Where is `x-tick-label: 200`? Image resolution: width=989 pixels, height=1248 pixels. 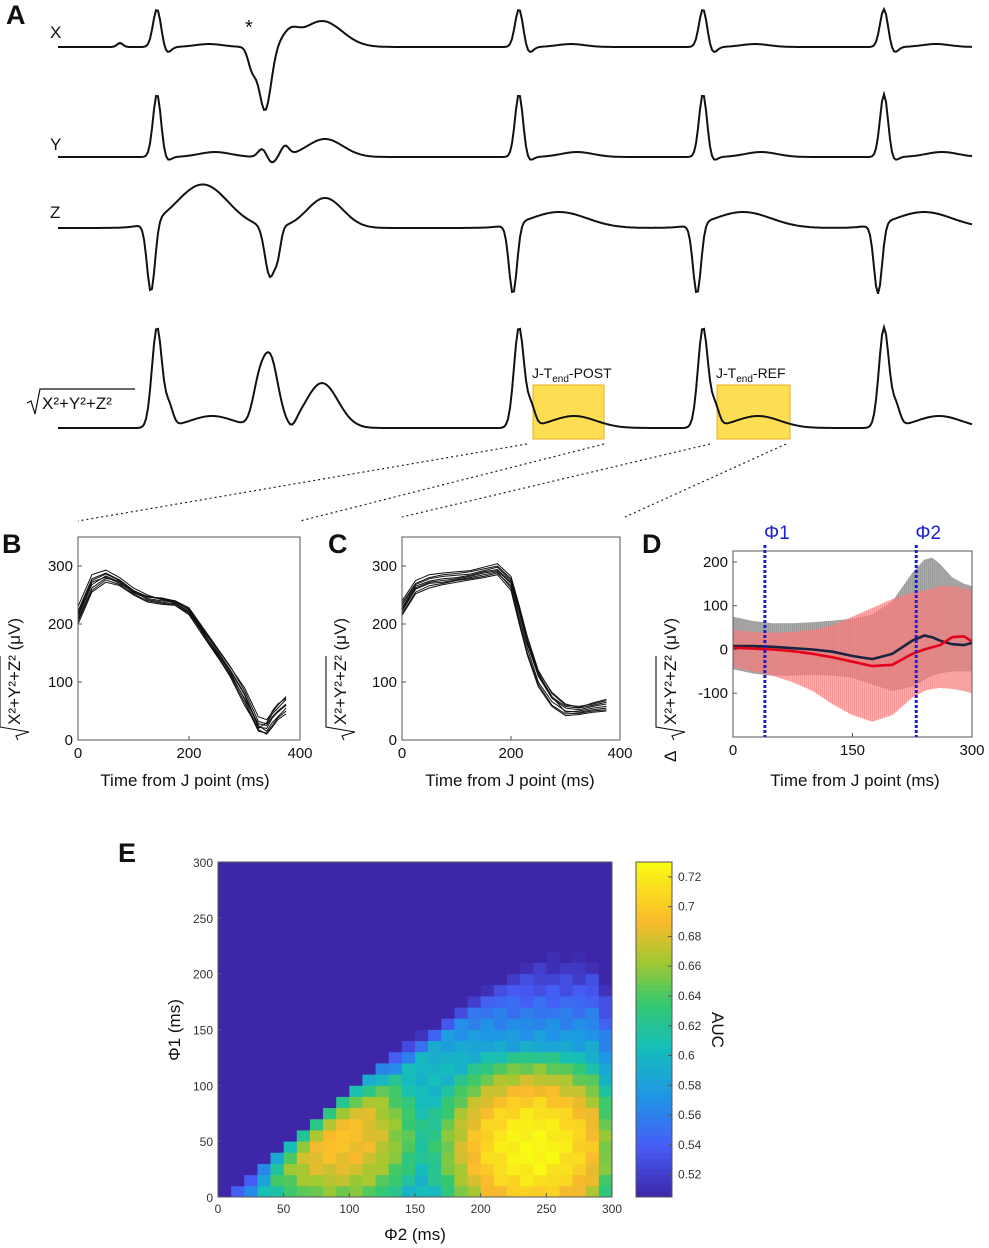 x-tick-label: 200 is located at coordinates (188, 753).